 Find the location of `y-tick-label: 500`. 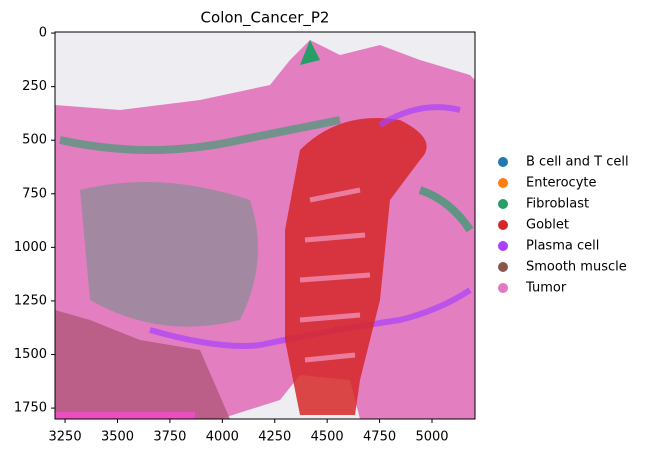

y-tick-label: 500 is located at coordinates (34, 140).